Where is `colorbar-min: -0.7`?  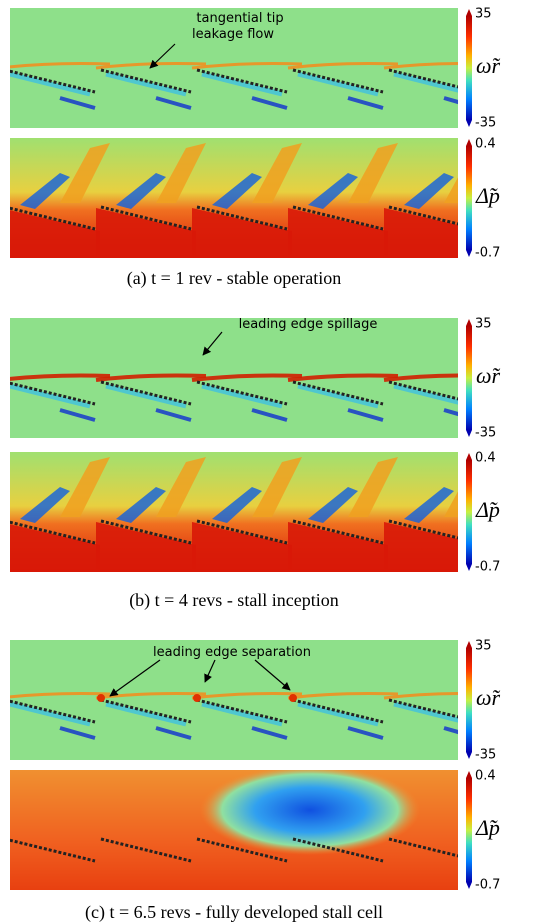 colorbar-min: -0.7 is located at coordinates (487, 885).